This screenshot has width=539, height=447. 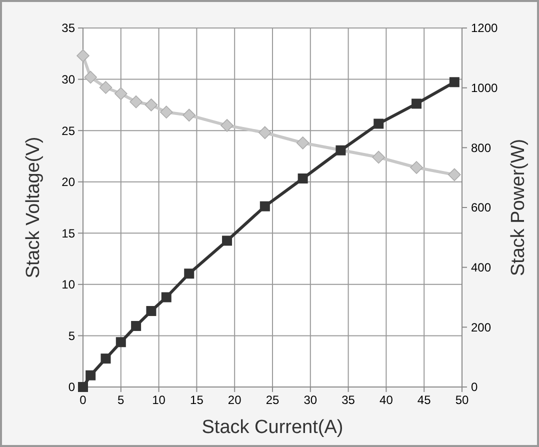 What do you see at coordinates (69, 285) in the screenshot?
I see `y-tick-label: 10` at bounding box center [69, 285].